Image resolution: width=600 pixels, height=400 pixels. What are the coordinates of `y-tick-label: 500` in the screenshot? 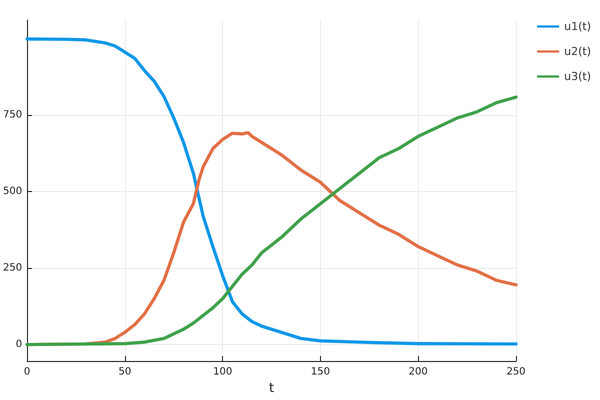 It's located at (12, 191).